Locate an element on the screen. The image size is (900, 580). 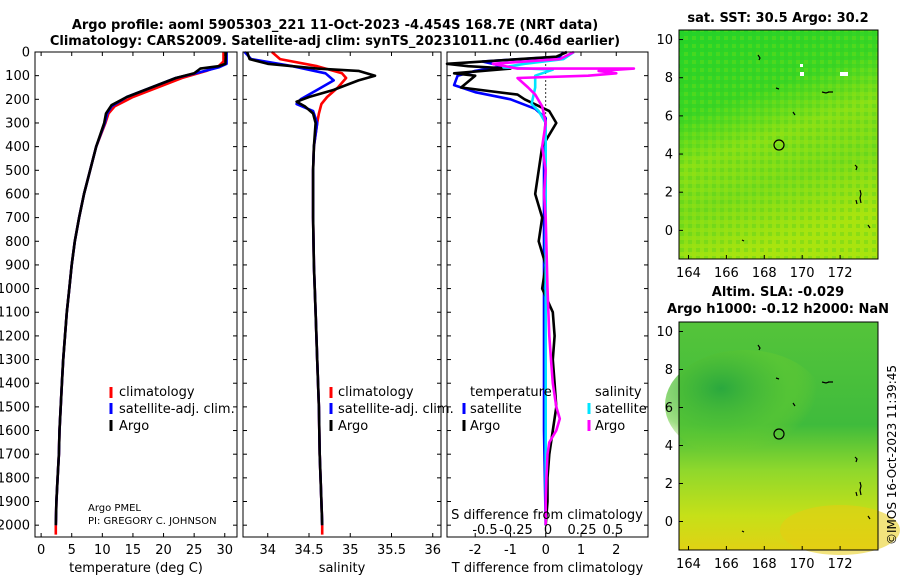
x-tick-label: 34.5 is located at coordinates (309, 550).